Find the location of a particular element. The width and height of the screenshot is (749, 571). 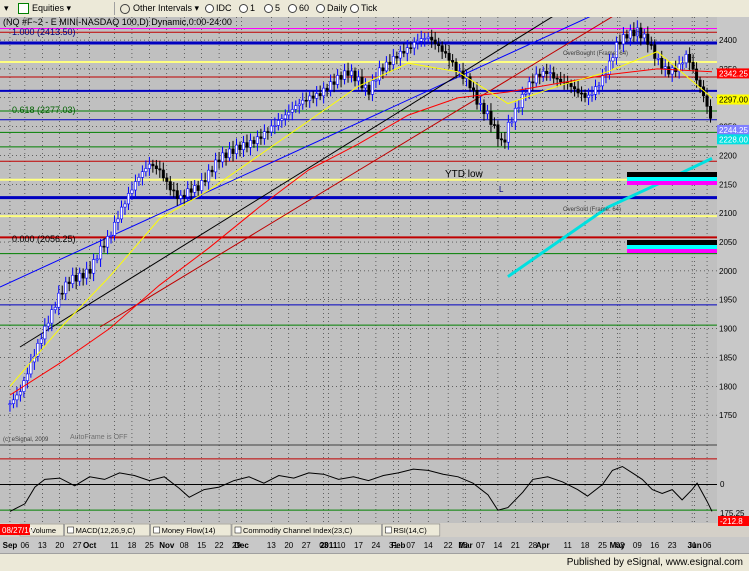

indicator-alt-tag-bg is located at coordinates (733, 513).